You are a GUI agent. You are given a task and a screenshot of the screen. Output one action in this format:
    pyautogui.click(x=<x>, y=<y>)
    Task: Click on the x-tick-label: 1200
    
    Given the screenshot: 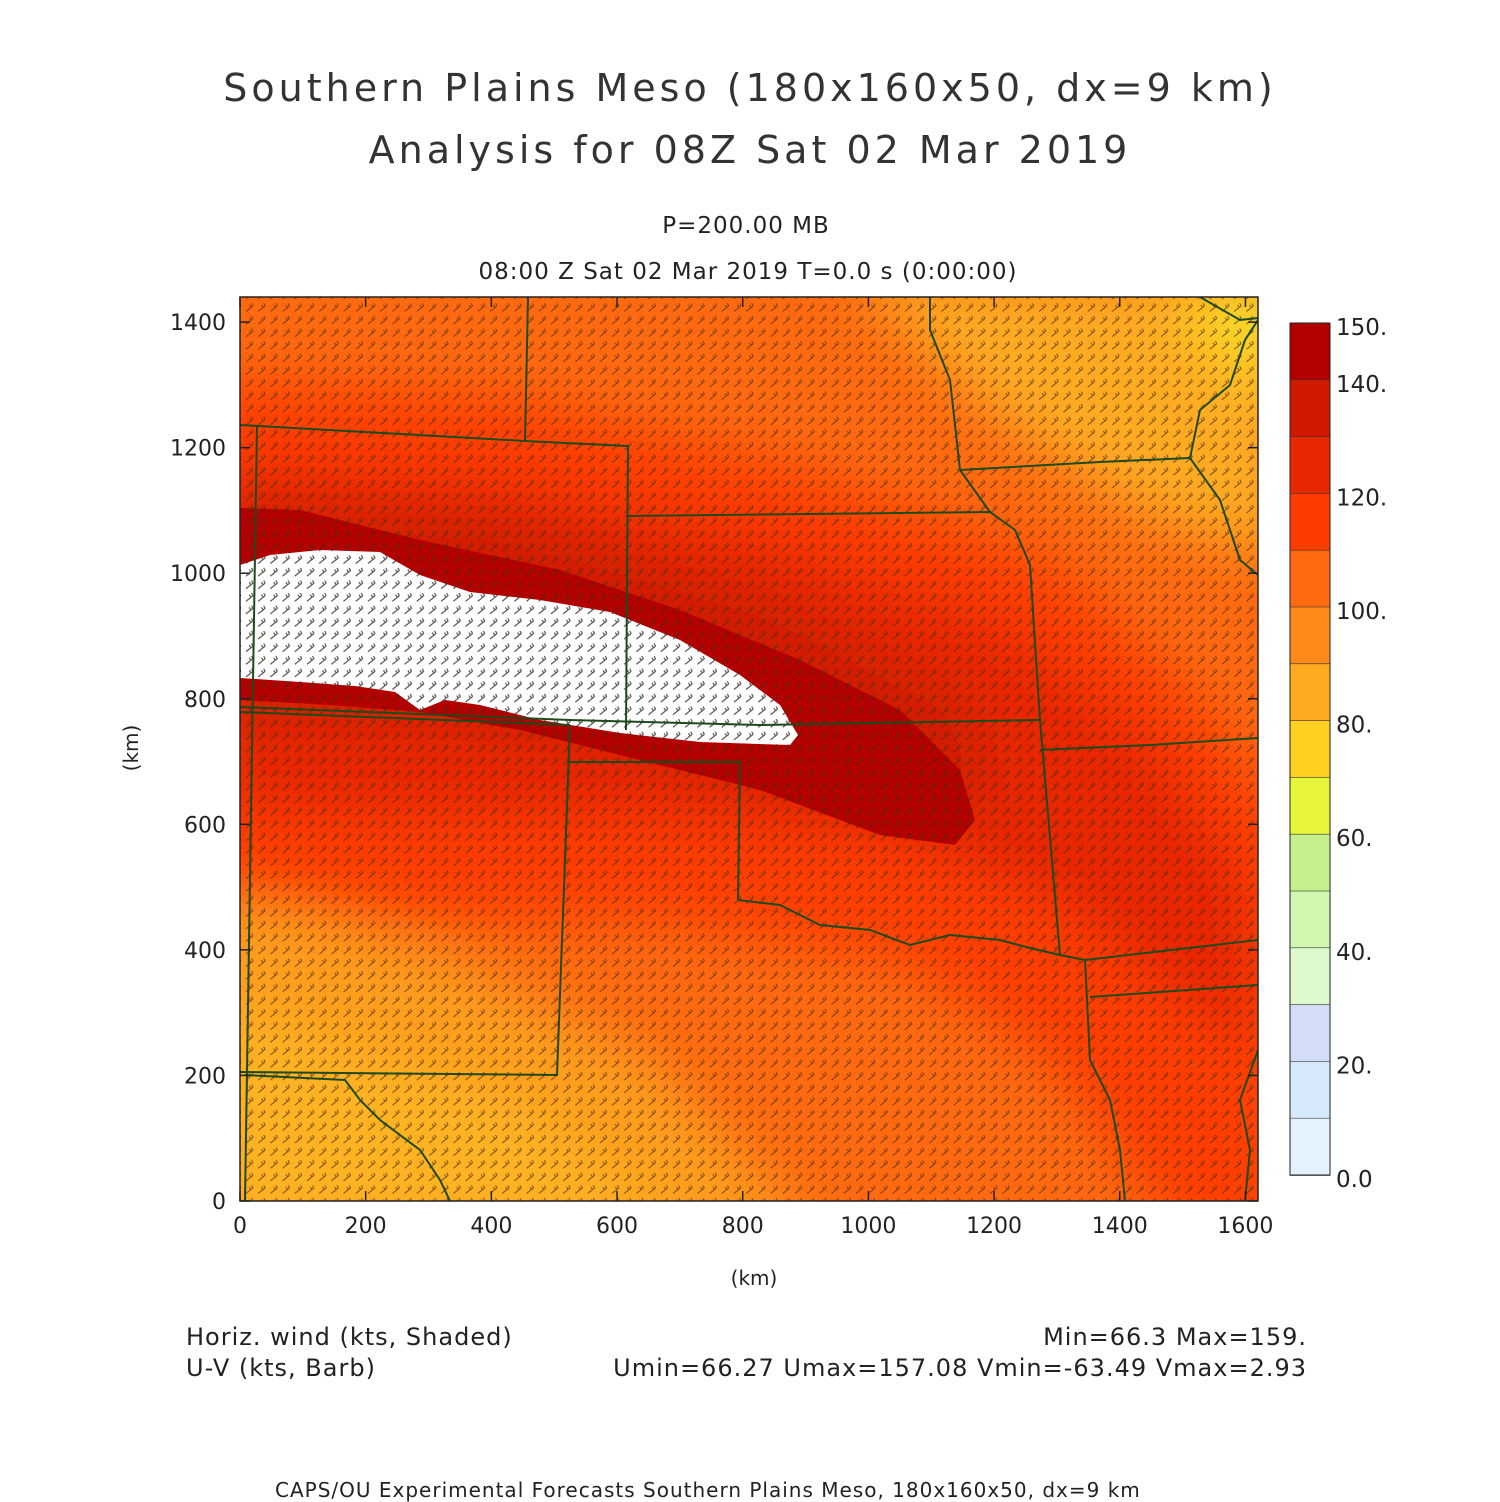 What is the action you would take?
    pyautogui.click(x=994, y=1226)
    